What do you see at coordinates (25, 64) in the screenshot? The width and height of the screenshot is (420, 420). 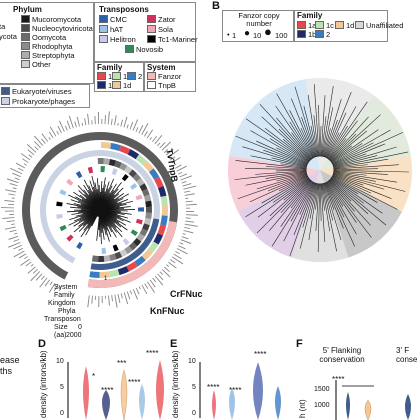 I see `phylum-swatch` at bounding box center [25, 64].